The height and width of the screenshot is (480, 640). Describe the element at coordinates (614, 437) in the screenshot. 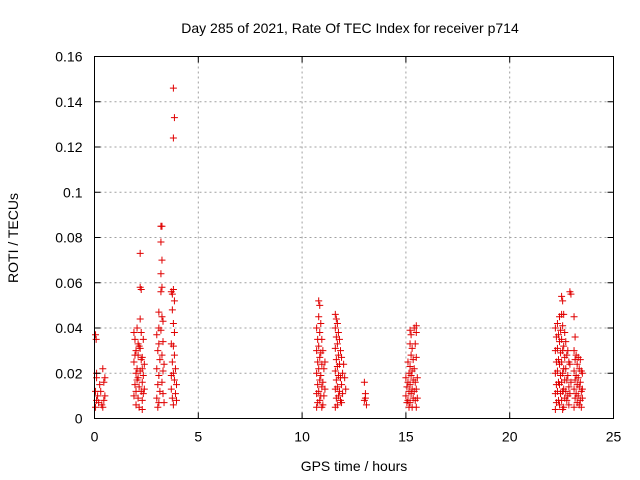

I see `x-tick-label: 25` at that location.